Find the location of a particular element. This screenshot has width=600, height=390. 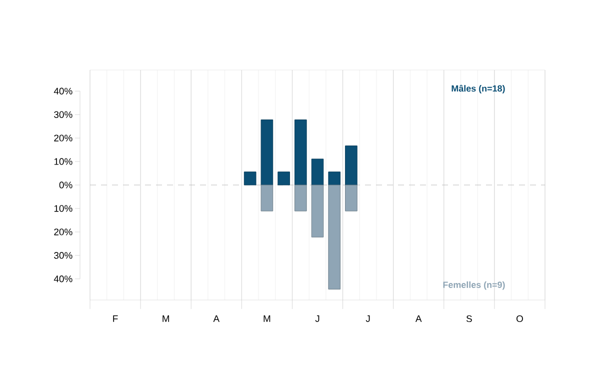

x-tick-label: S is located at coordinates (469, 318).